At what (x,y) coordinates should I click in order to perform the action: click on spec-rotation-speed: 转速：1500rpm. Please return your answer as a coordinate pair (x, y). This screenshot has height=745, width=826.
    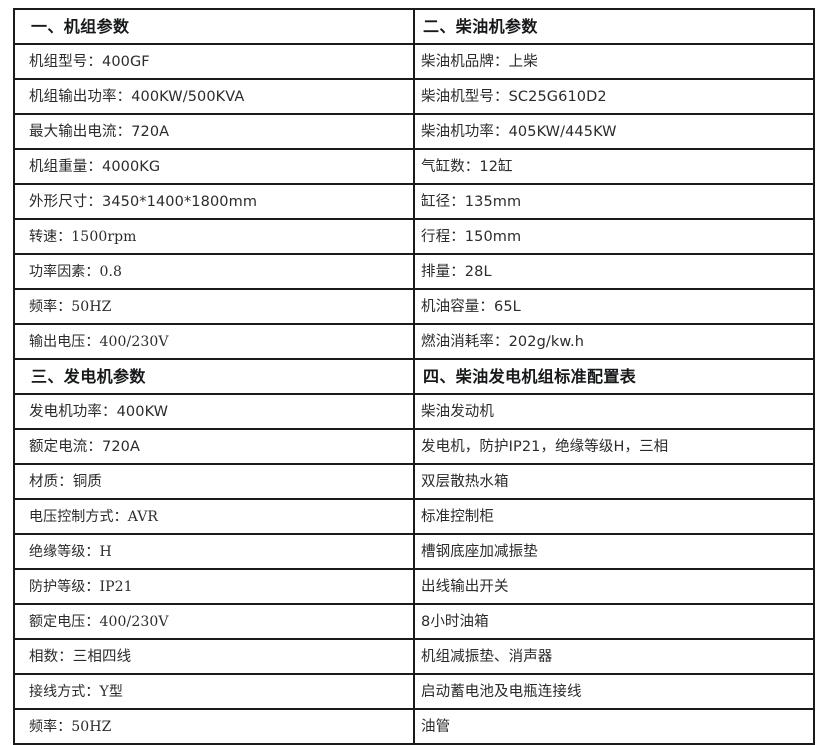
    Looking at the image, I should click on (83, 236).